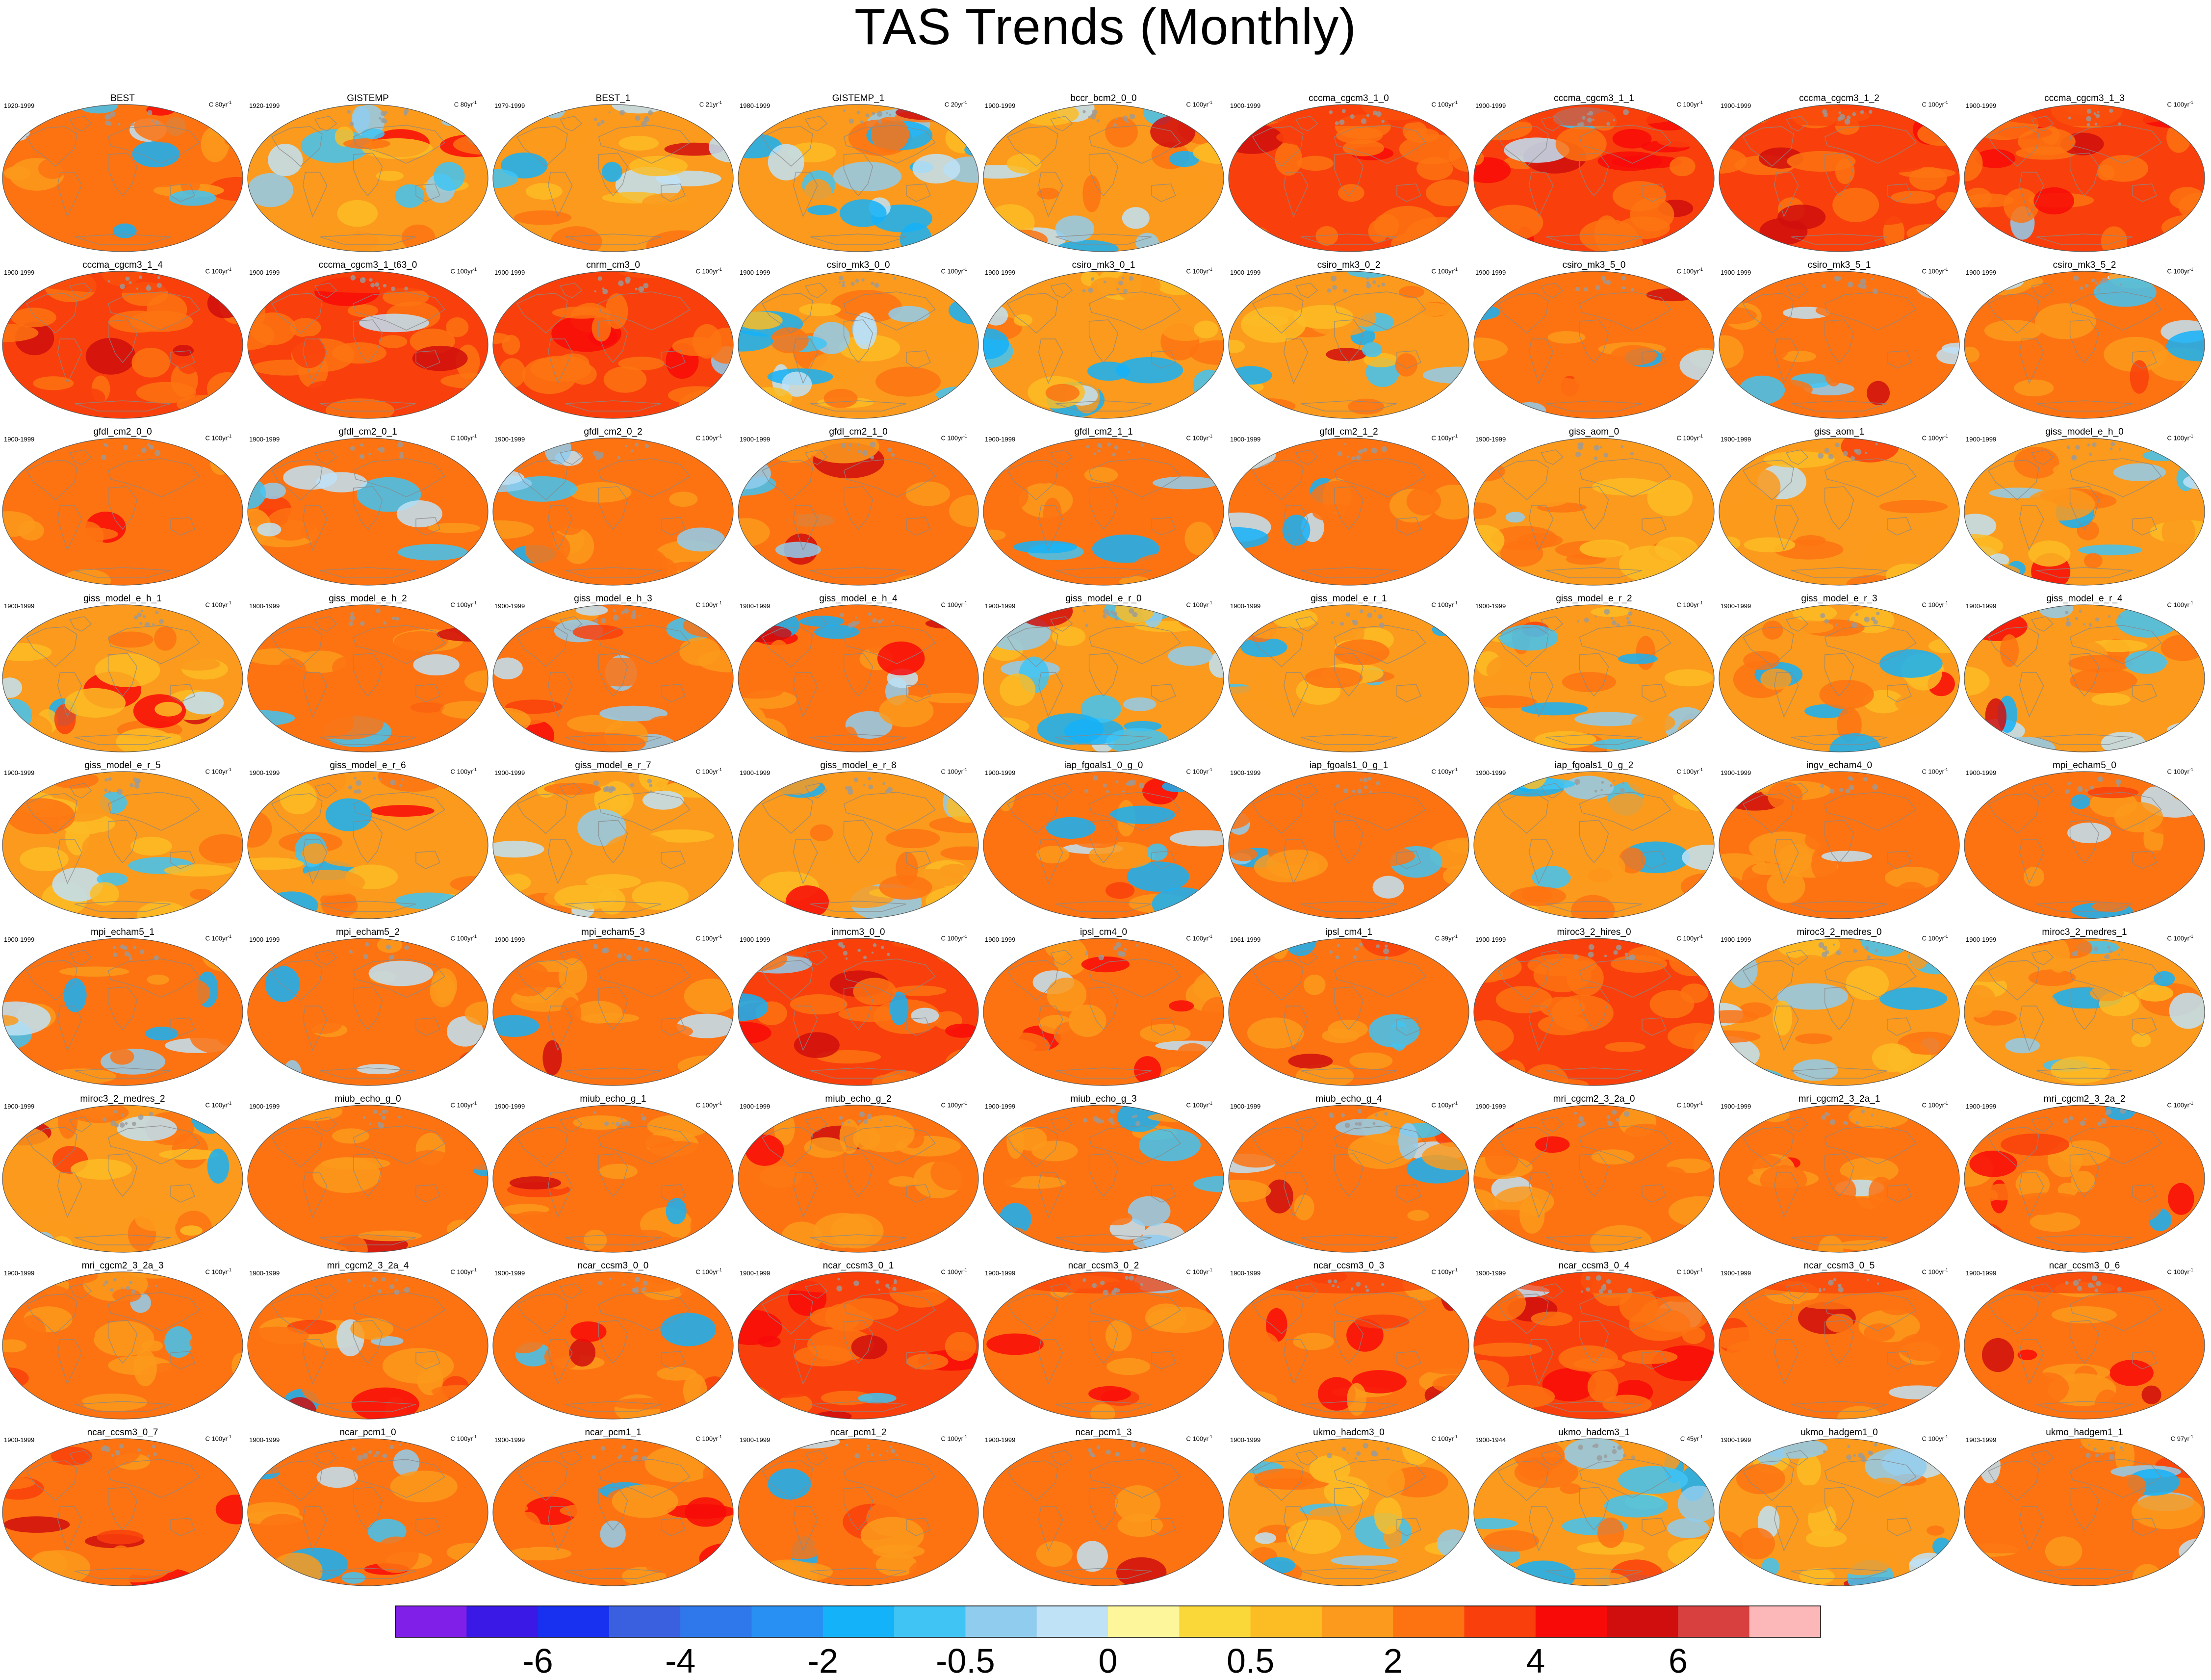 The height and width of the screenshot is (1680, 2211). What do you see at coordinates (858, 265) in the screenshot?
I see `panel-title: csiro_mk3_0_0` at bounding box center [858, 265].